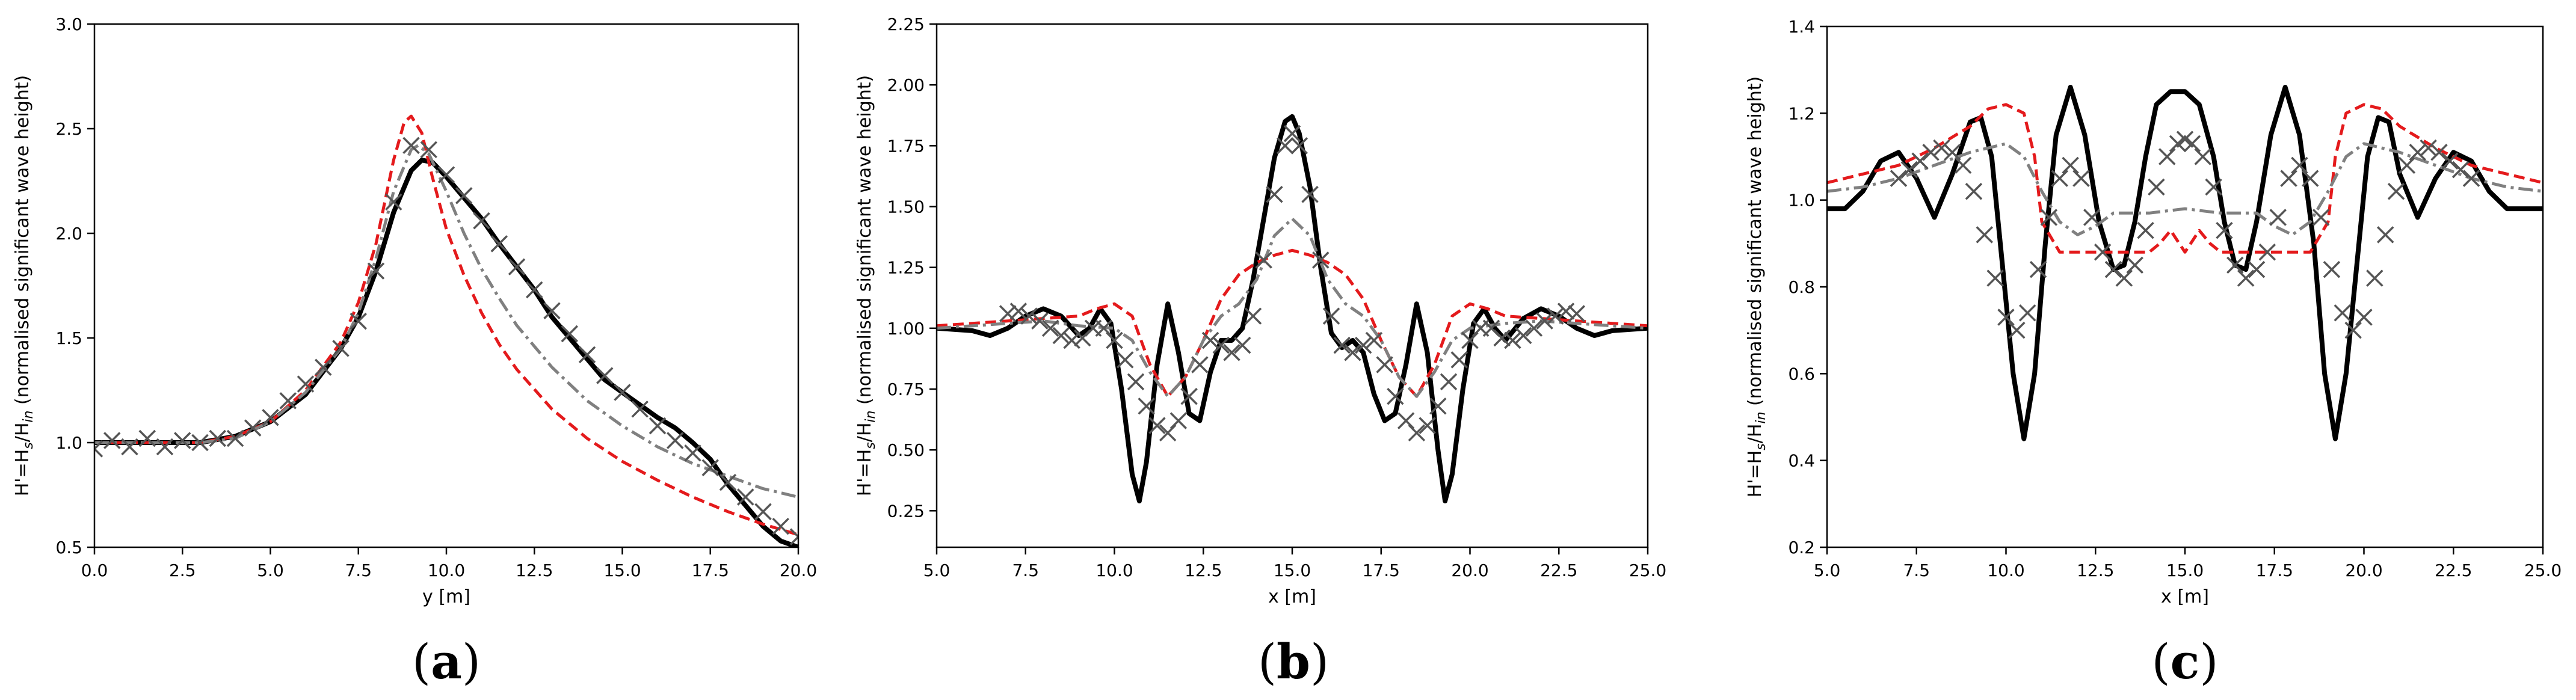  What do you see at coordinates (1801, 547) in the screenshot?
I see `y-tick-label: 0.2` at bounding box center [1801, 547].